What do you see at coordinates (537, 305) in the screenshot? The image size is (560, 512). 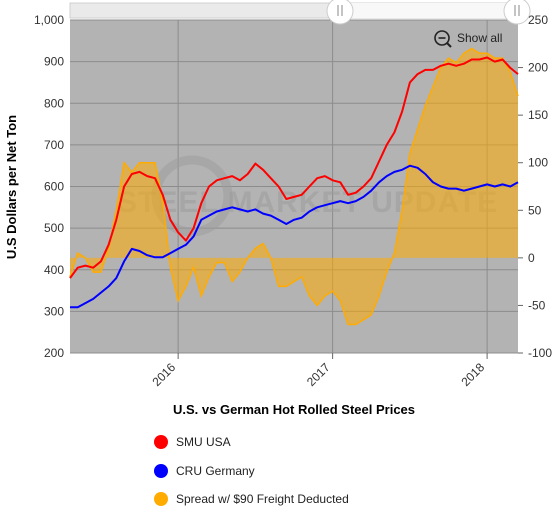 I see `y-right-tick-label: -50` at bounding box center [537, 305].